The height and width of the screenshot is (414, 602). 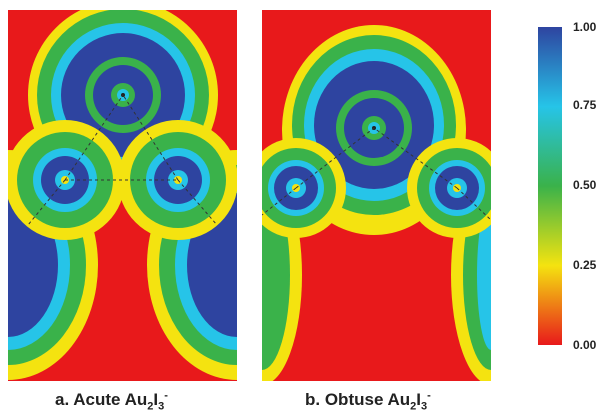 What do you see at coordinates (585, 345) in the screenshot?
I see `colorbar-tick-label: 0.00` at bounding box center [585, 345].